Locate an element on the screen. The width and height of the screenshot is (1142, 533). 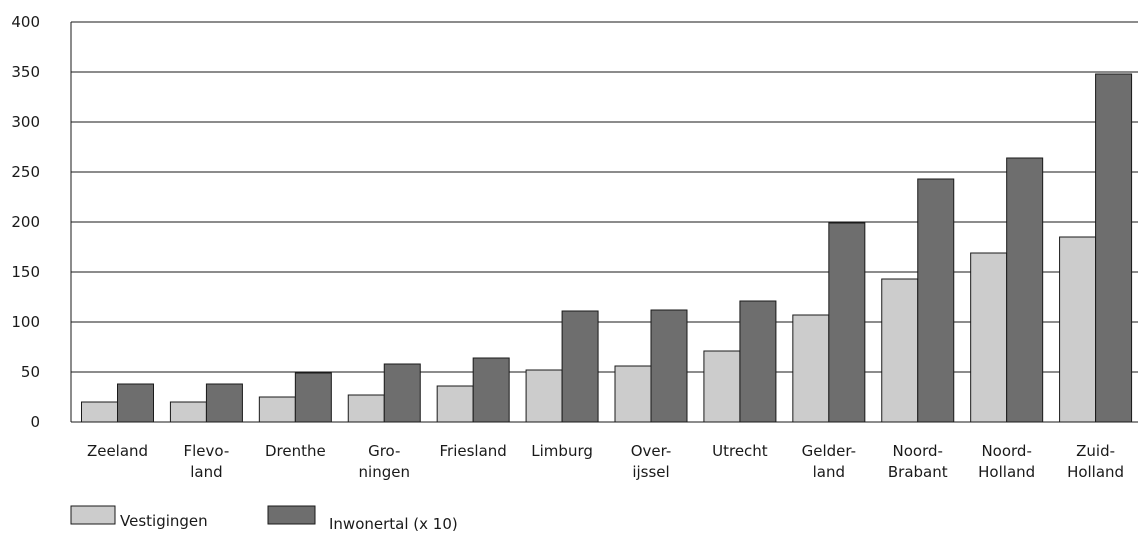
y-tick-label-0: 0 is located at coordinates (35, 422).